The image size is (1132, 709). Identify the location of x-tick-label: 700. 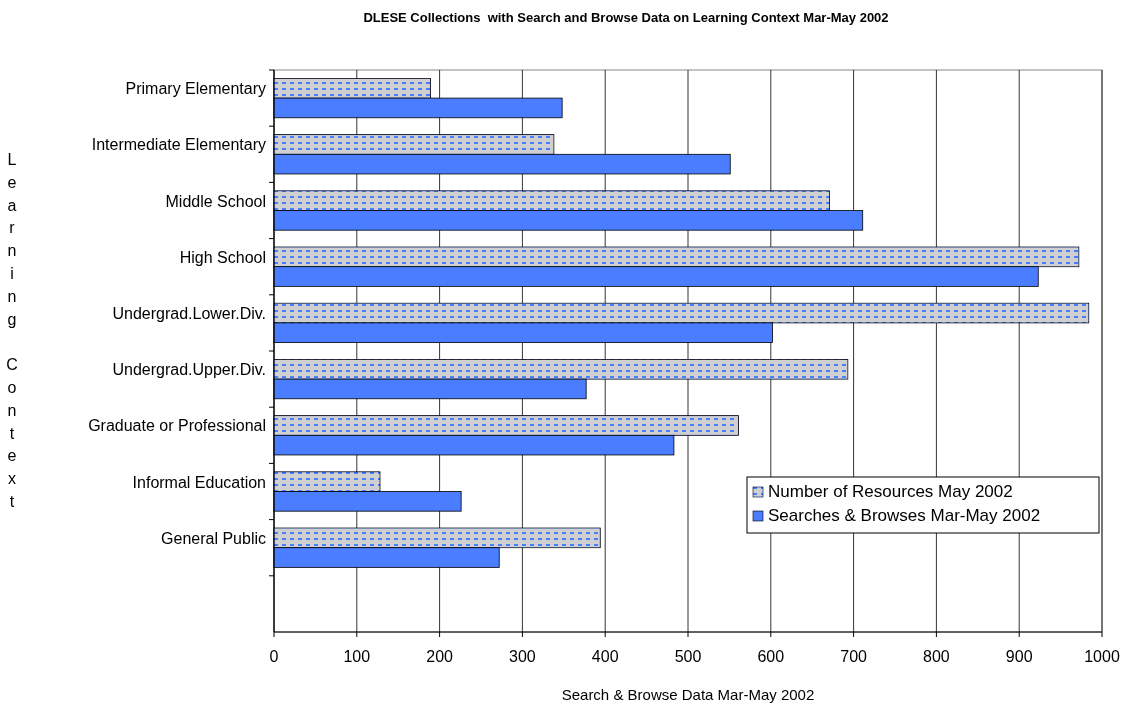
(854, 656).